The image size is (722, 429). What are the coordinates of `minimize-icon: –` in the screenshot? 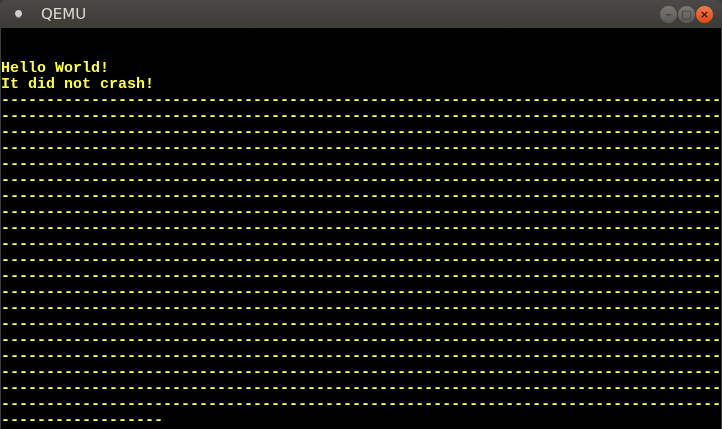 It's located at (668, 14).